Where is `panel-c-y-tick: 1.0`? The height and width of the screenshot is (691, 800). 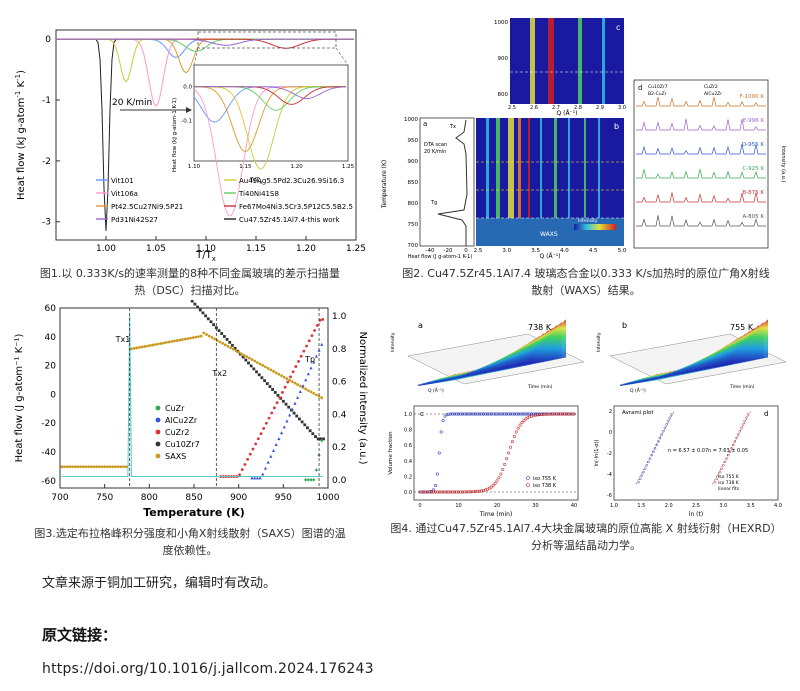
panel-c-y-tick: 1.0 is located at coordinates (408, 415).